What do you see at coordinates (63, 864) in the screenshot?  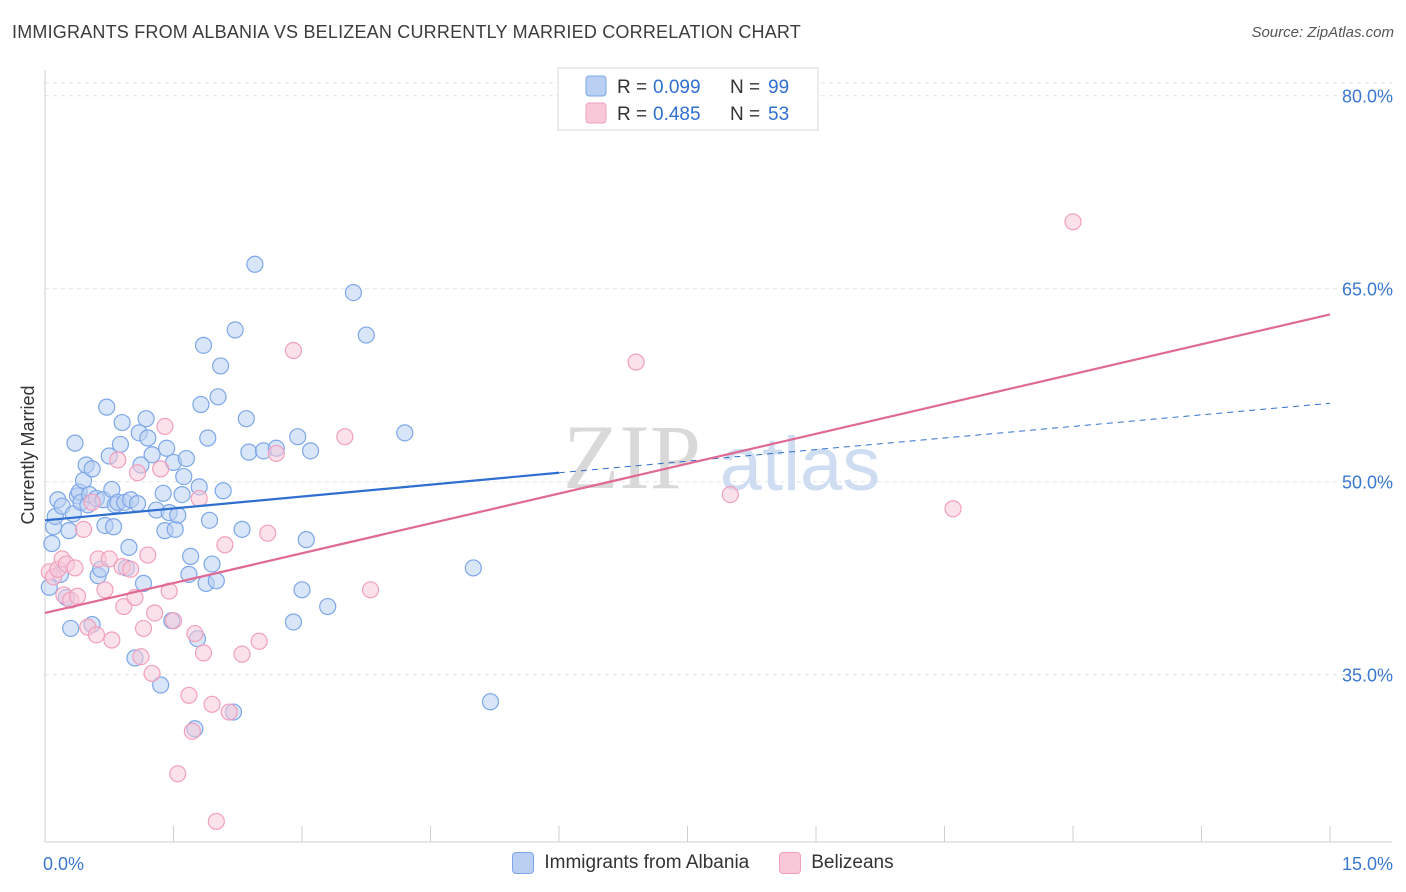 I see `x-tick-label-0: 0.0%` at bounding box center [63, 864].